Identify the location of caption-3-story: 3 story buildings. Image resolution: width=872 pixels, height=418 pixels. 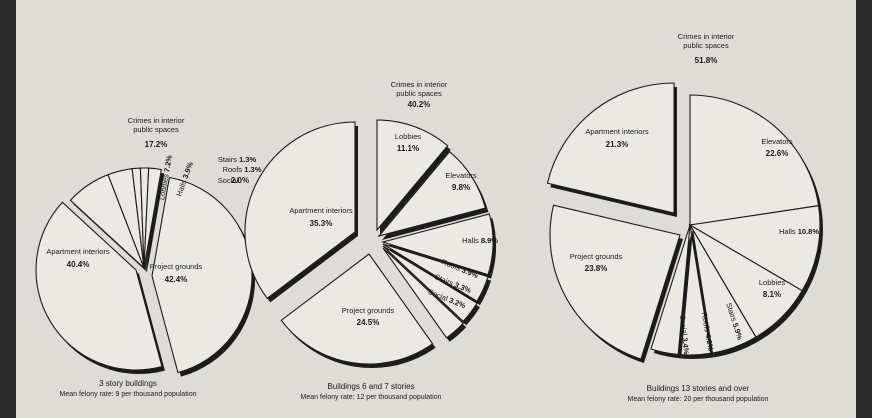
(128, 383).